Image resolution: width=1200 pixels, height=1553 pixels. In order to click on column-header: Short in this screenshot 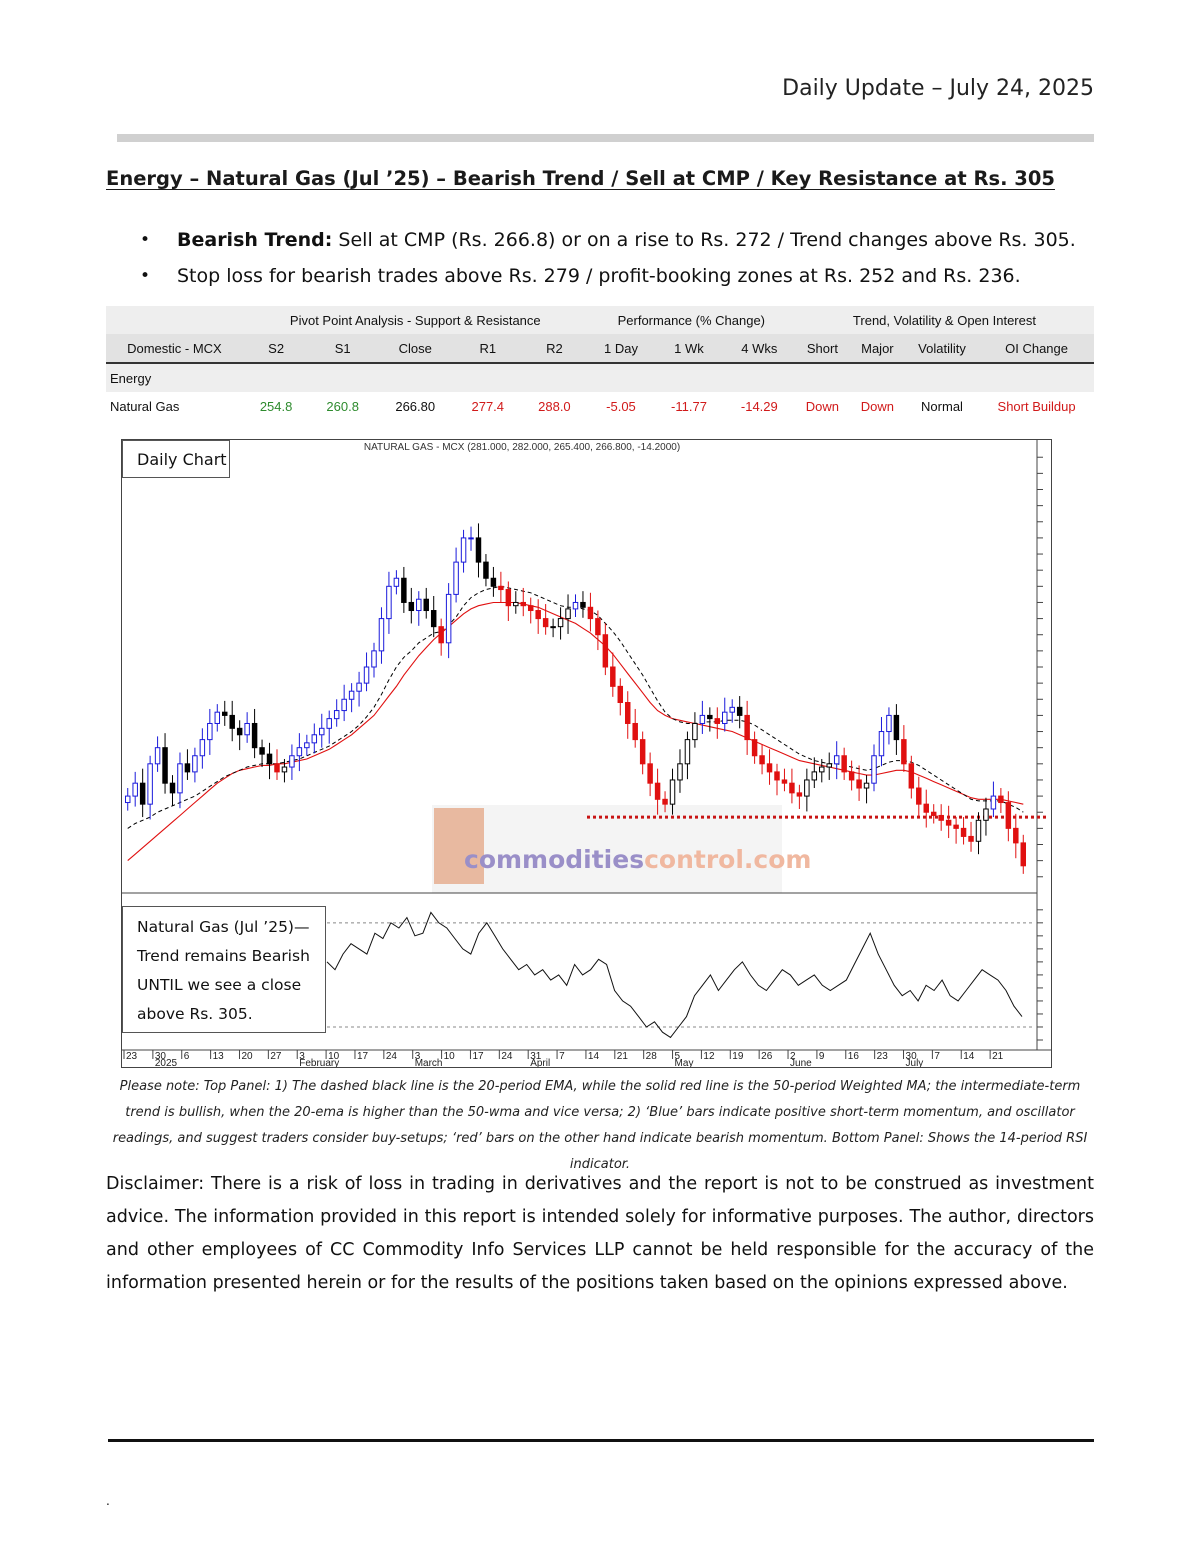, I will do `click(822, 349)`.